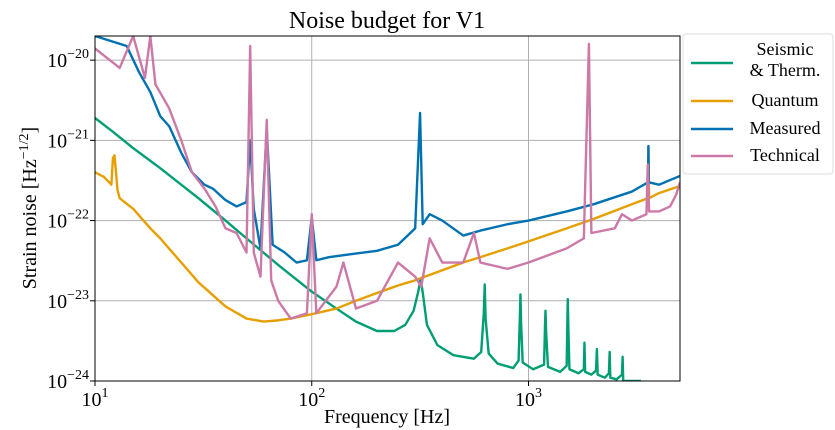  Describe the element at coordinates (528, 398) in the screenshot. I see `x-tick-label: 10³` at that location.